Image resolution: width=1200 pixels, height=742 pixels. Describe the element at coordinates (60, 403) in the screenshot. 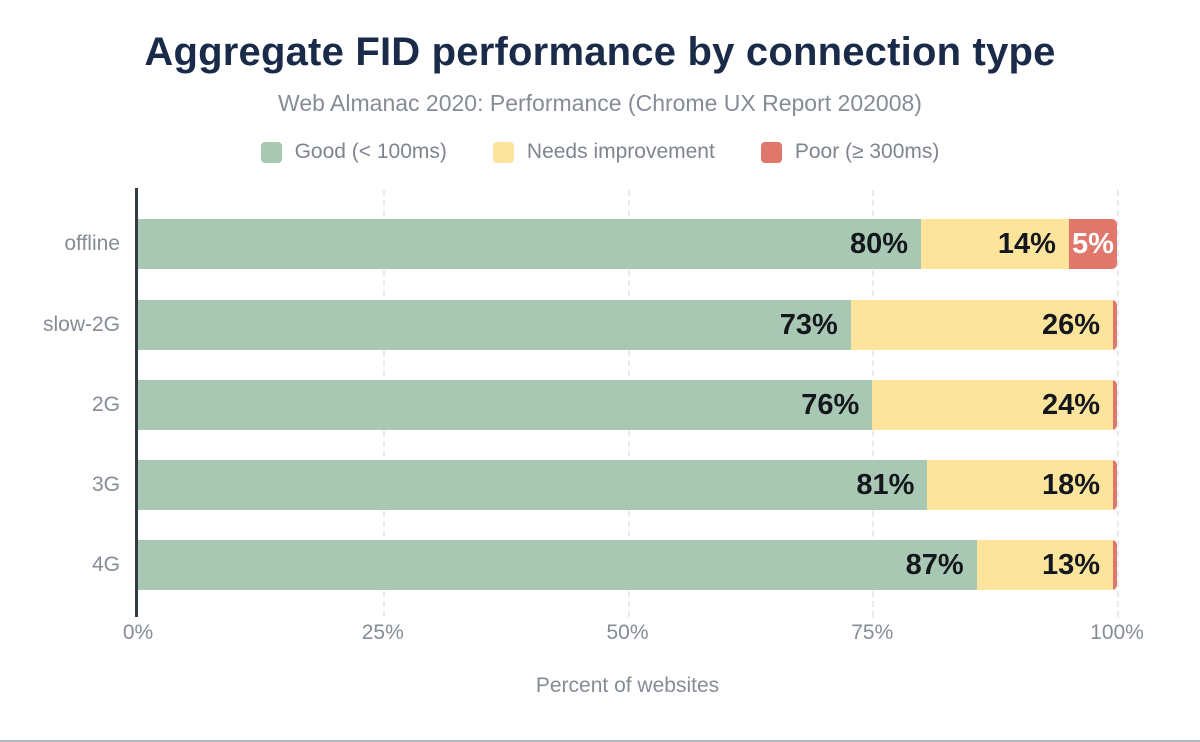

I see `y-axis-labels: offline slow-2G 2G 3G 4G` at that location.